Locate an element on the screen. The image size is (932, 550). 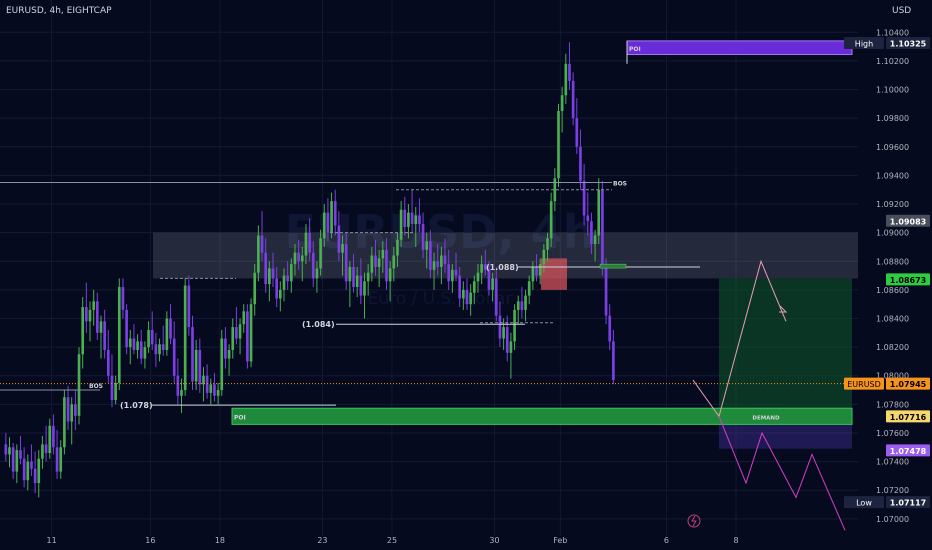
price-tag-eurusd: EURUSD is located at coordinates (864, 384).